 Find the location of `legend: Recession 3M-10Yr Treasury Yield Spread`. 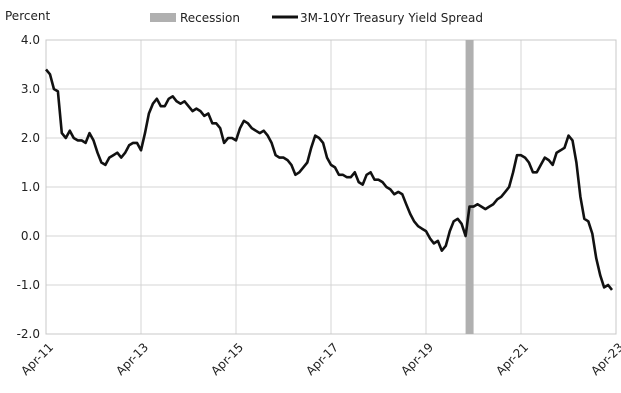

legend: Recession 3M-10Yr Treasury Yield Spread is located at coordinates (316, 18).